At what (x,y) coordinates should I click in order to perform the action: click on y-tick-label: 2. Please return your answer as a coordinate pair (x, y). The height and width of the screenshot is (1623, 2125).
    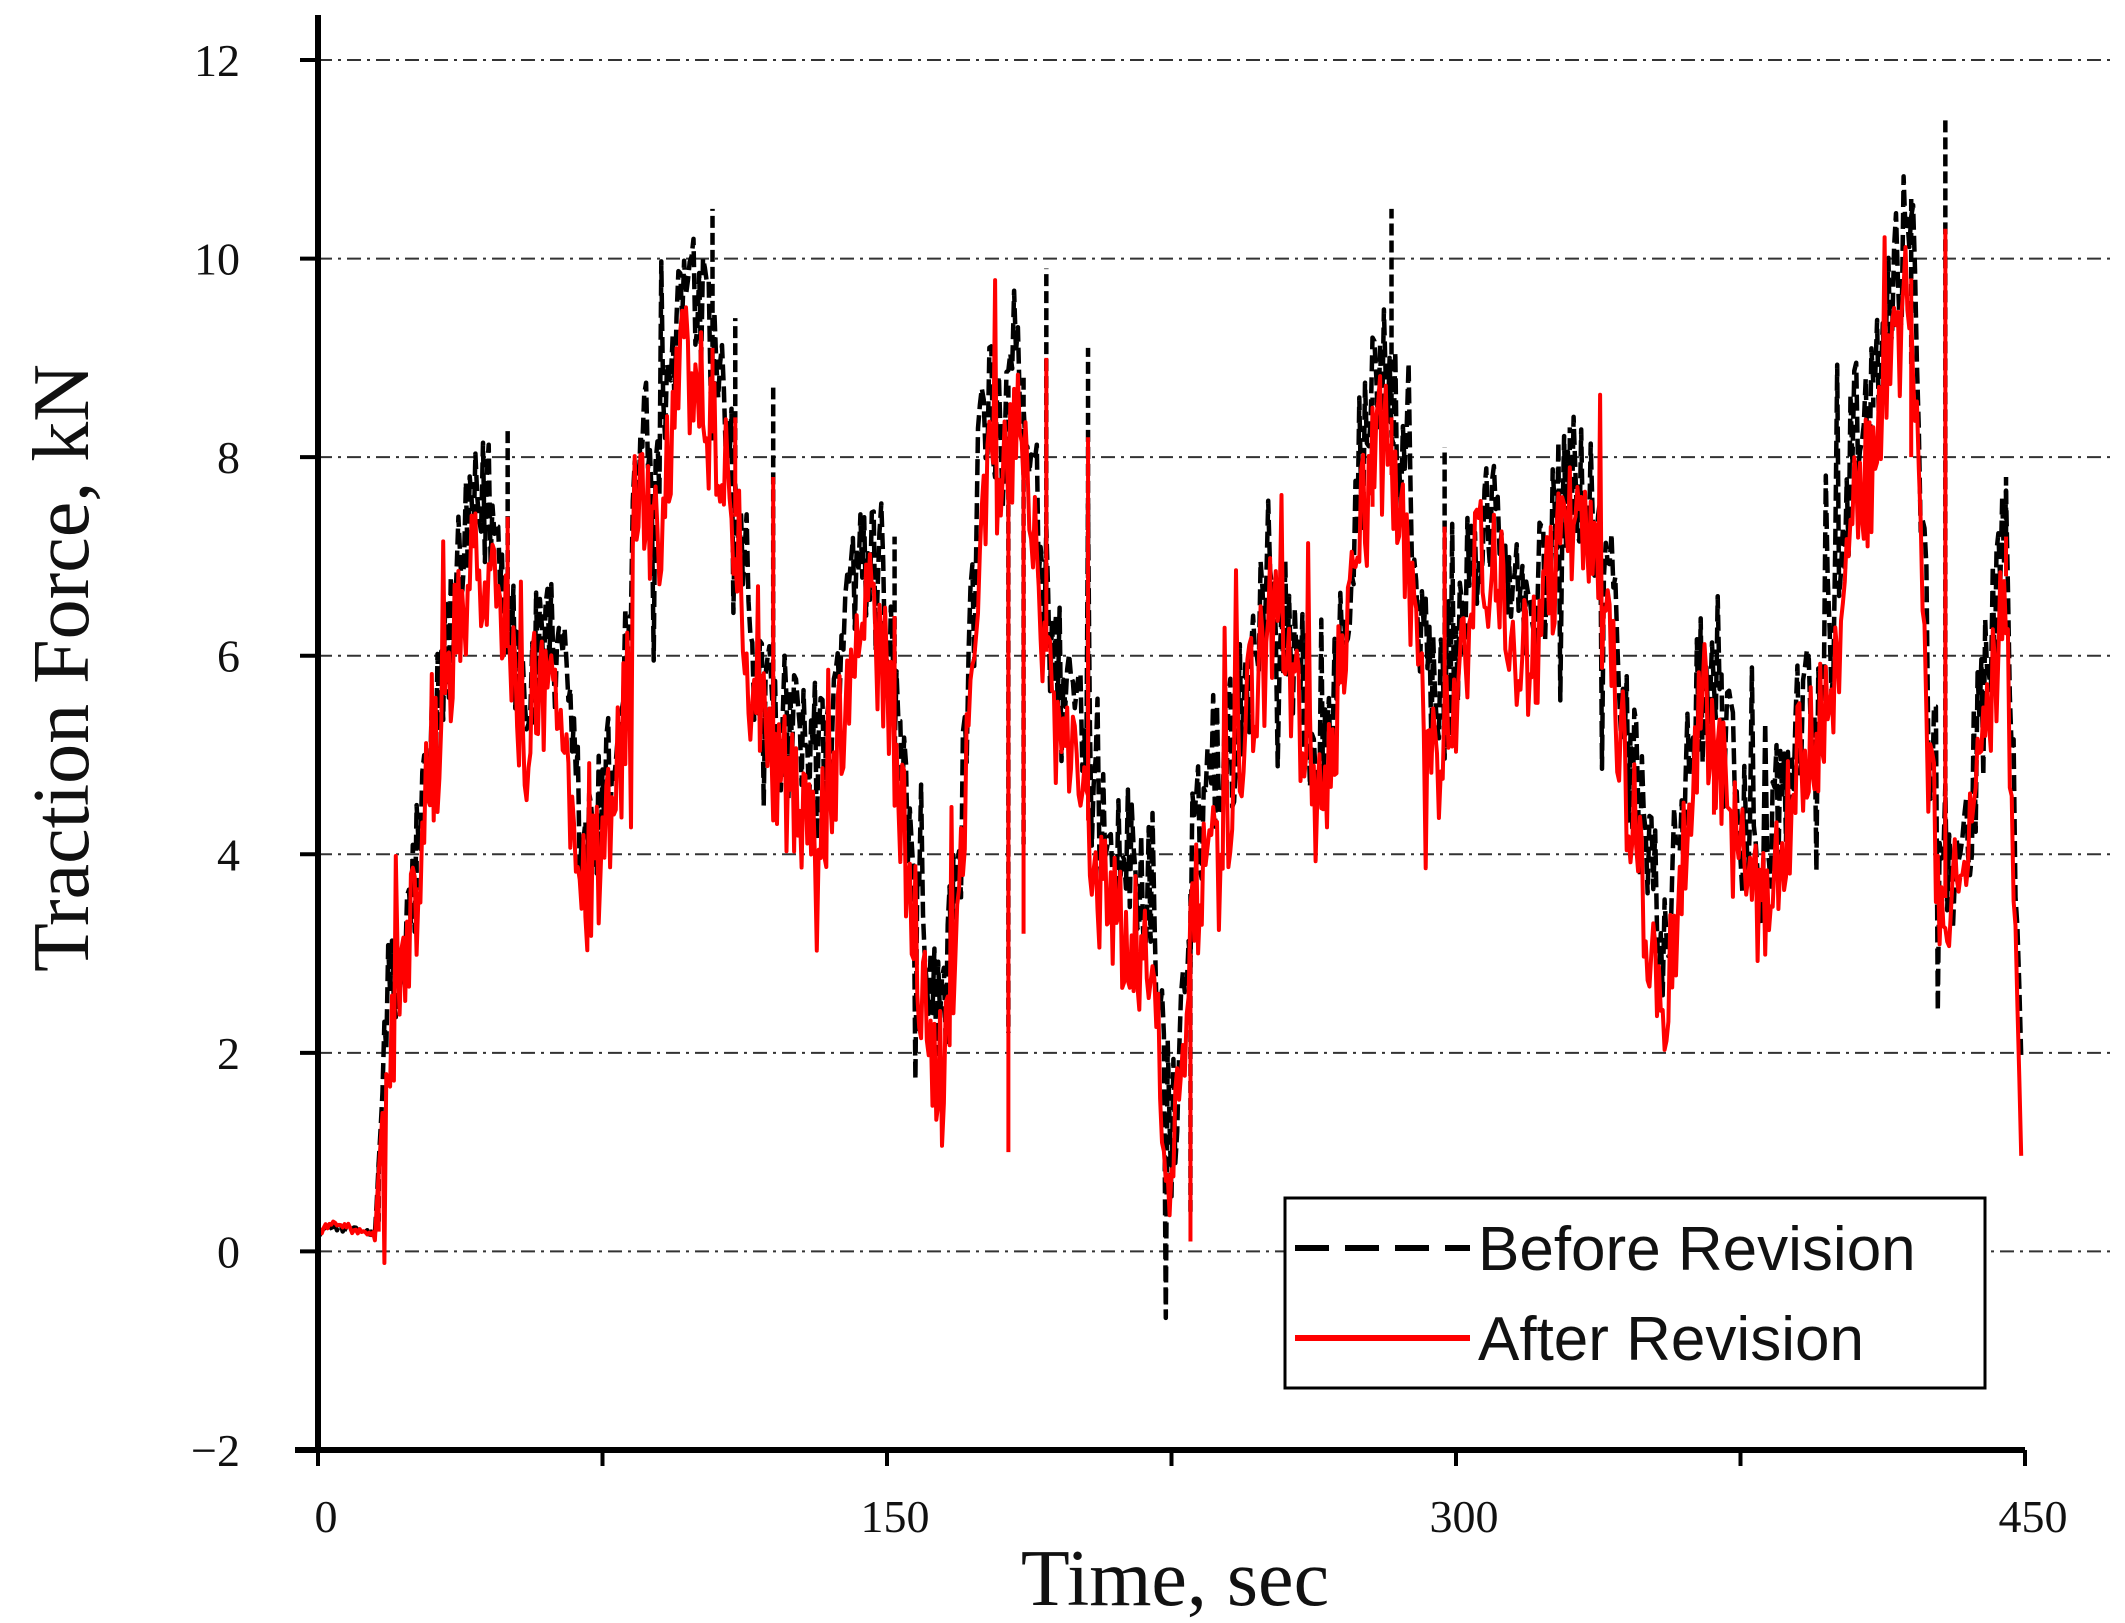
    Looking at the image, I should click on (228, 1053).